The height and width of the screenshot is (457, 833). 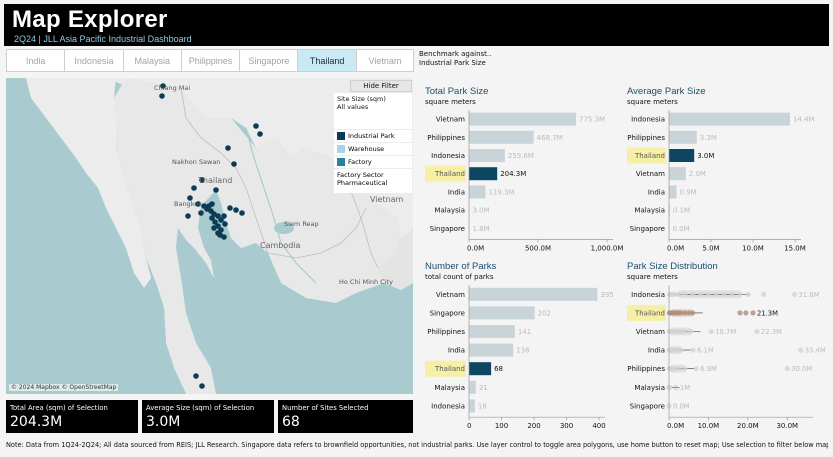 I want to click on factory-sector-filter: Factory Sector Pharmaceutical, so click(x=373, y=181).